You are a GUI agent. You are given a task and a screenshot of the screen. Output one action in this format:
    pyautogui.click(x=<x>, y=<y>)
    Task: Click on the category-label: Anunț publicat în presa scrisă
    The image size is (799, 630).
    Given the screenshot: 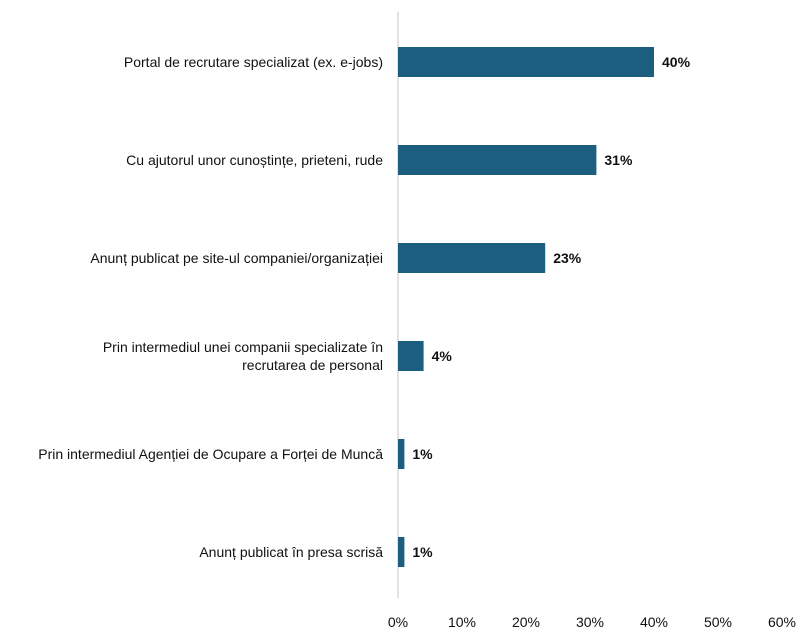 What is the action you would take?
    pyautogui.click(x=291, y=552)
    